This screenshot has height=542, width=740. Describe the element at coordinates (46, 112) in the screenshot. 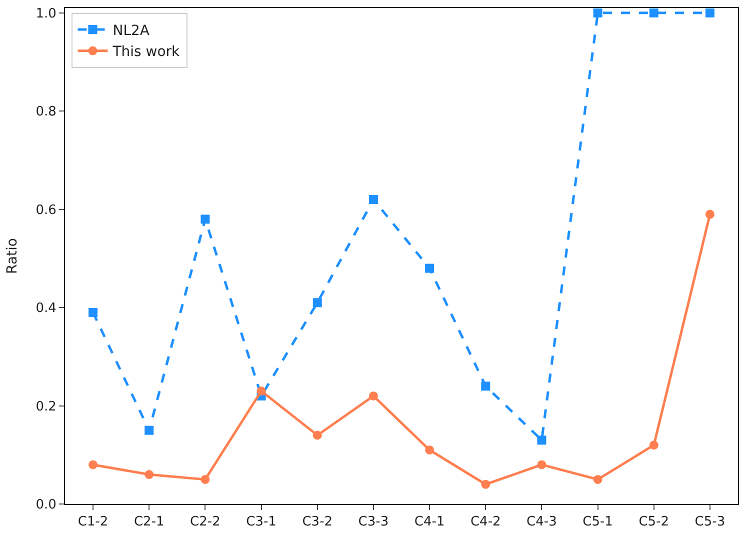

I see `y-tick-label: 0.8` at that location.